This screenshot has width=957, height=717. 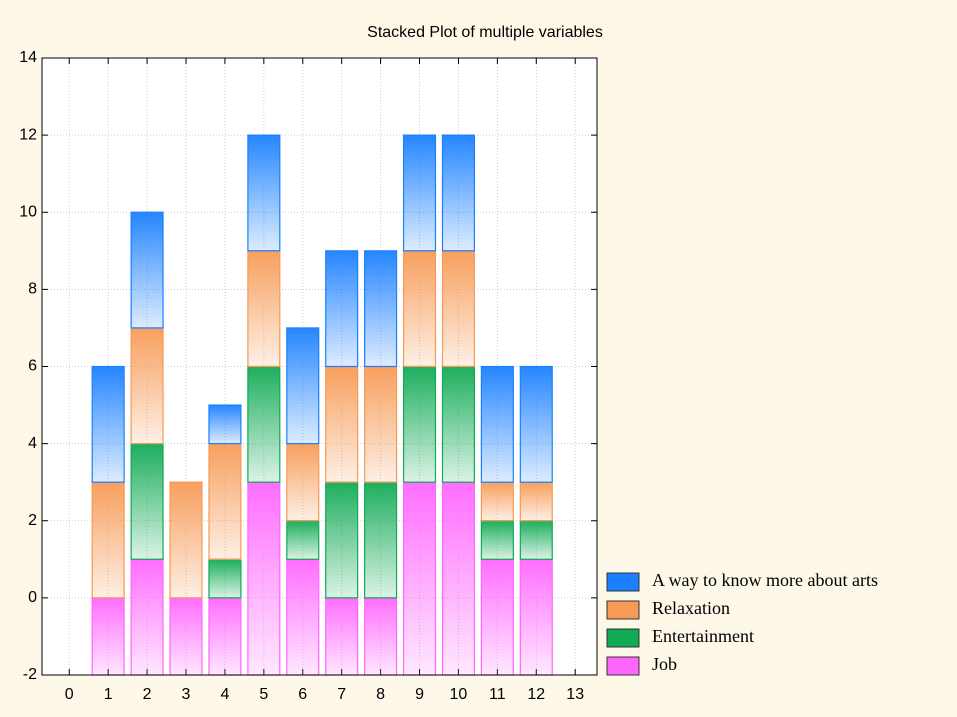 I want to click on x-tick-label: 1, so click(x=108, y=694).